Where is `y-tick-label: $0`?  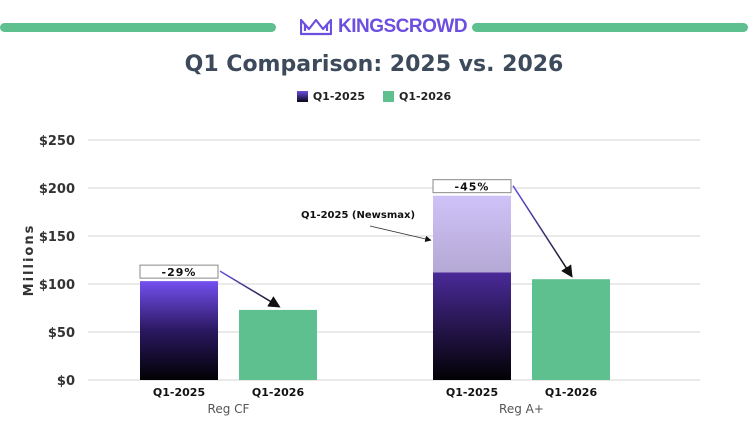 y-tick-label: $0 is located at coordinates (66, 381).